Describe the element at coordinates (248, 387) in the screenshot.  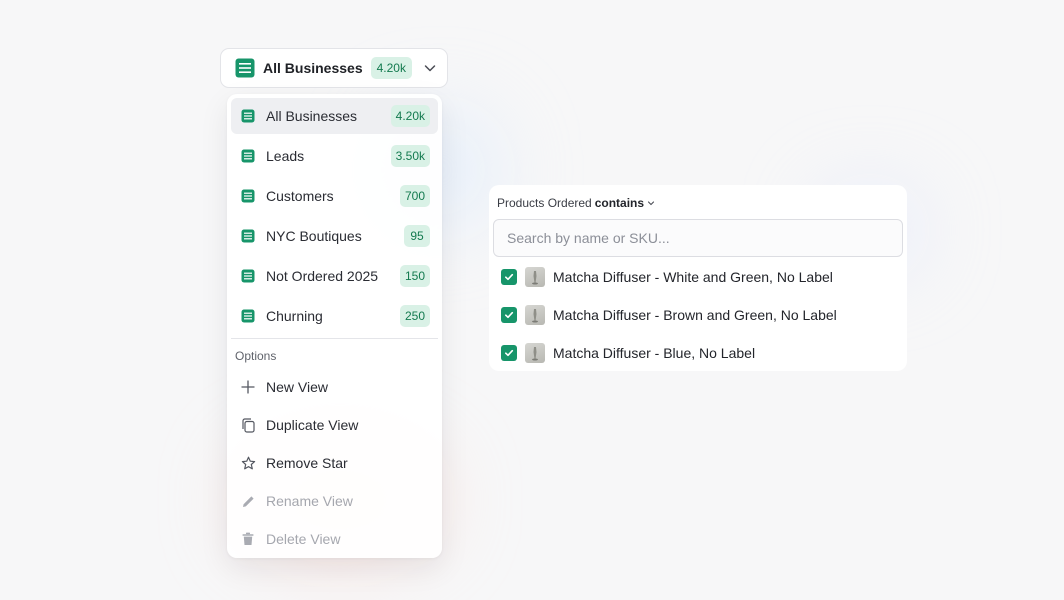
I see `plus-icon` at that location.